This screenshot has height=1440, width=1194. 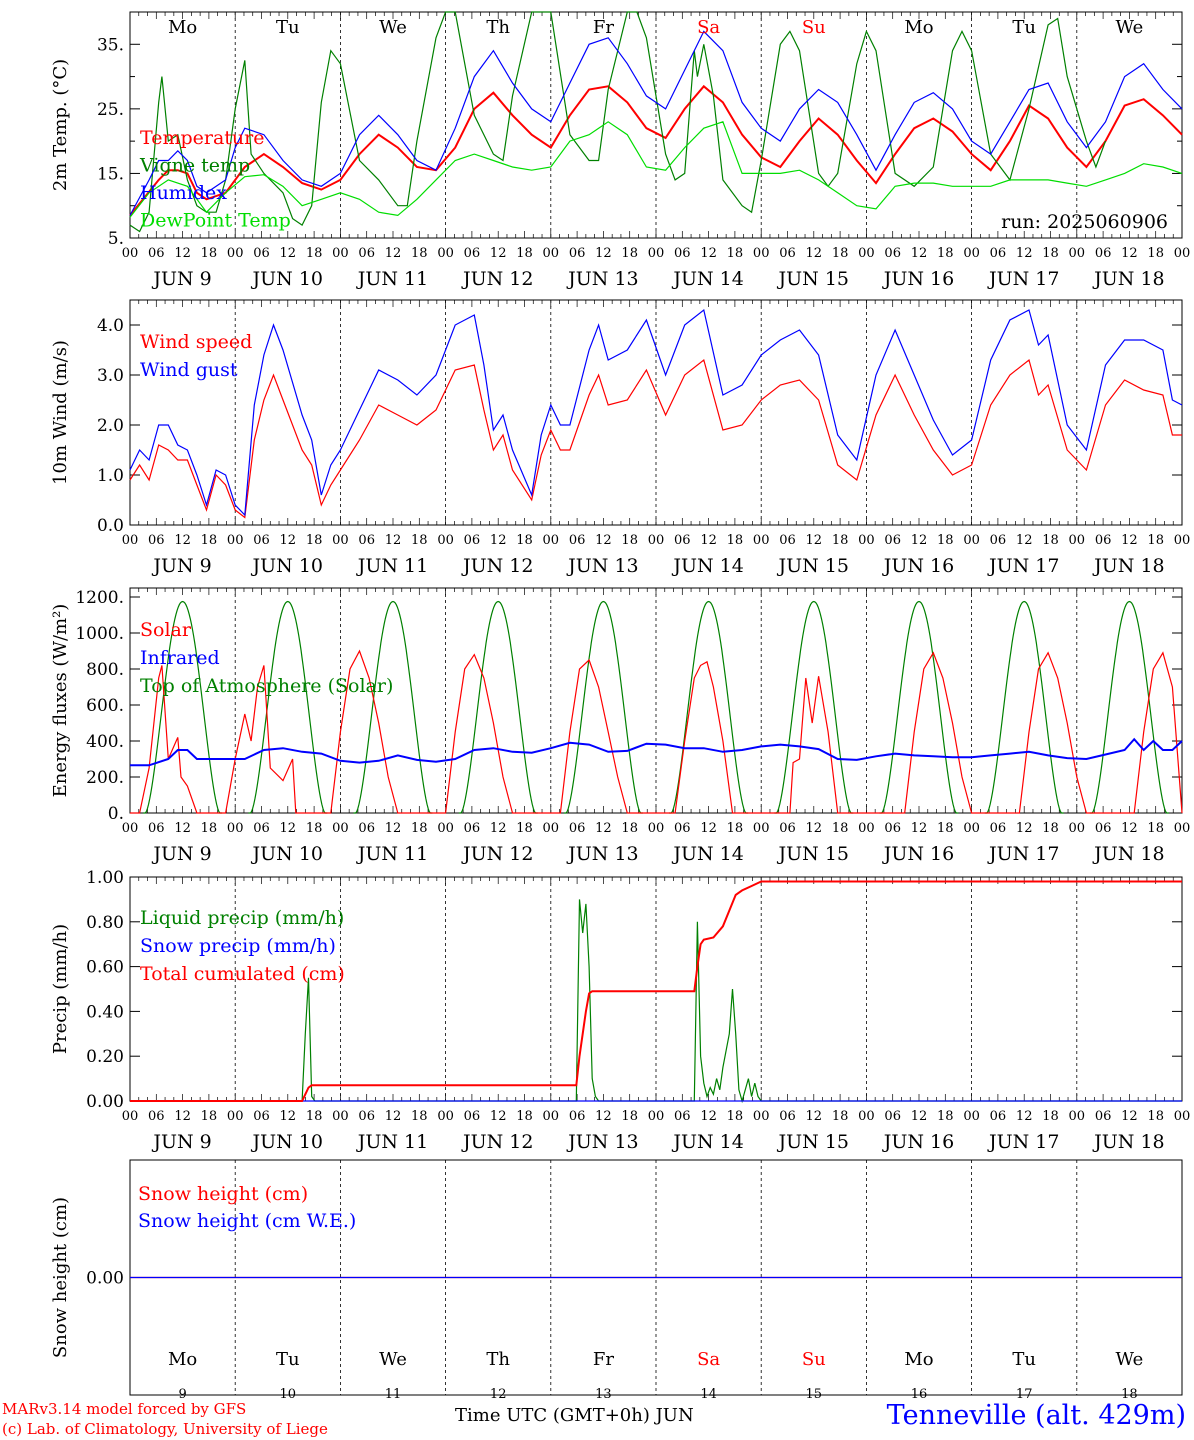 I want to click on day-number-label: 11, so click(x=393, y=1394).